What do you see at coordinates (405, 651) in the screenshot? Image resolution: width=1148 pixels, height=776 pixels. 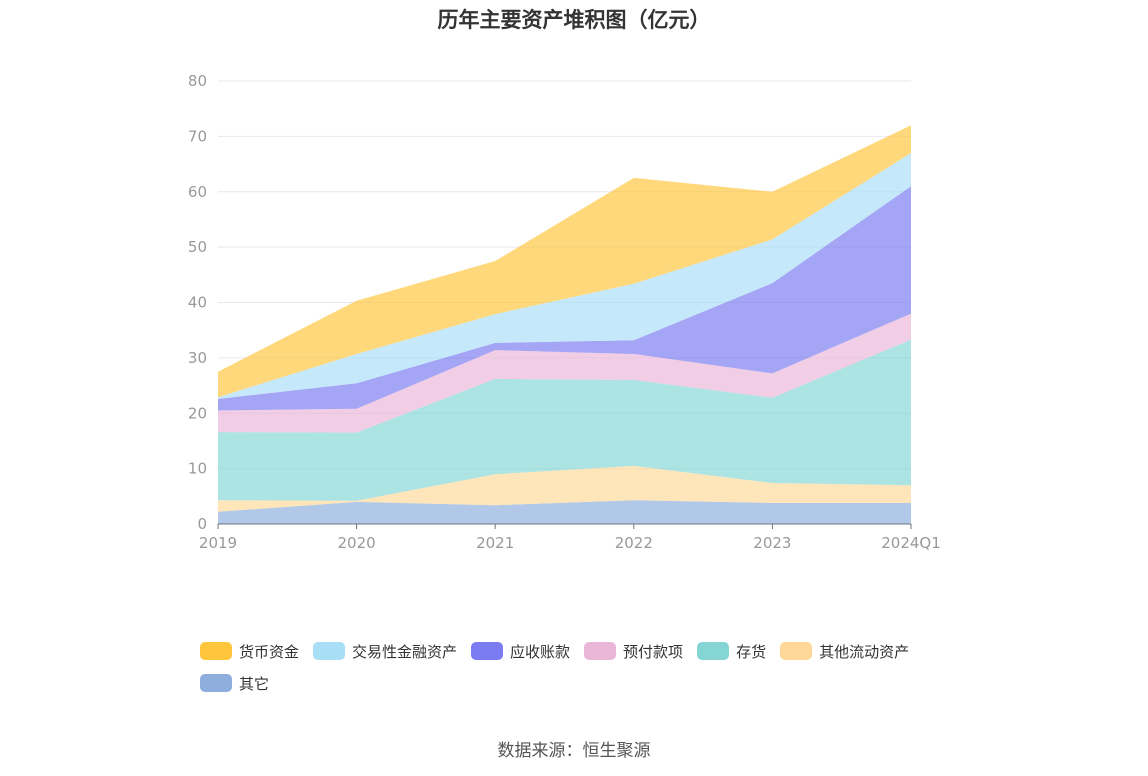 I see `legend-label: 交易性金融资产` at bounding box center [405, 651].